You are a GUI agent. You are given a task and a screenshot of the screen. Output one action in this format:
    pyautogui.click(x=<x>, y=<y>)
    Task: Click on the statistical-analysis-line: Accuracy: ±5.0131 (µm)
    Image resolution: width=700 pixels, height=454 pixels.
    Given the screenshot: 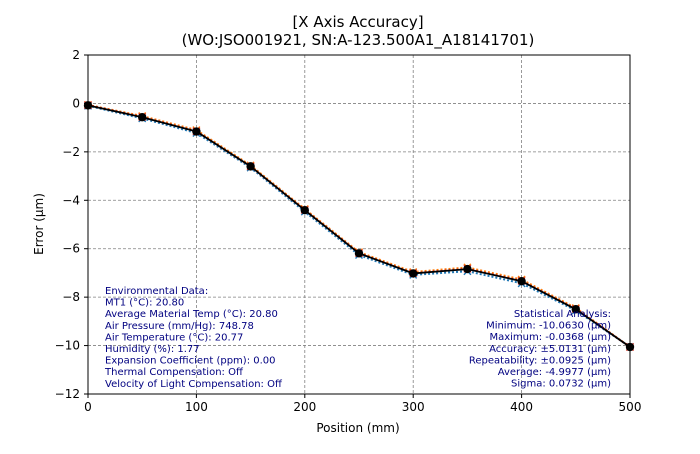 What is the action you would take?
    pyautogui.click(x=550, y=349)
    